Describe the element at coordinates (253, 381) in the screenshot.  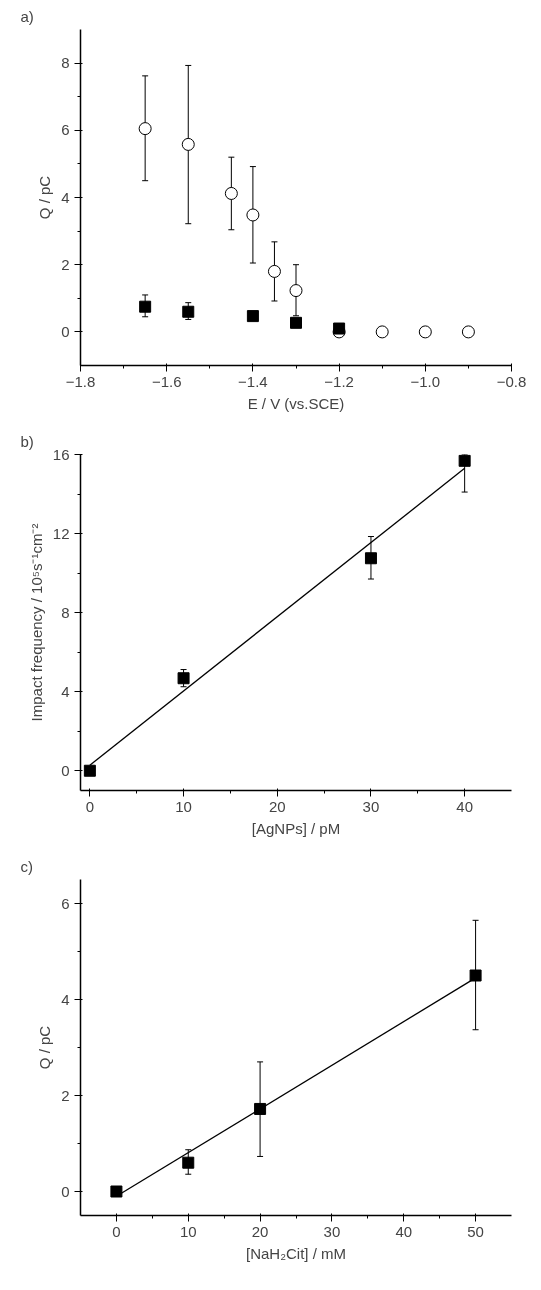
I see `x-tick-label: −1.4` at that location.